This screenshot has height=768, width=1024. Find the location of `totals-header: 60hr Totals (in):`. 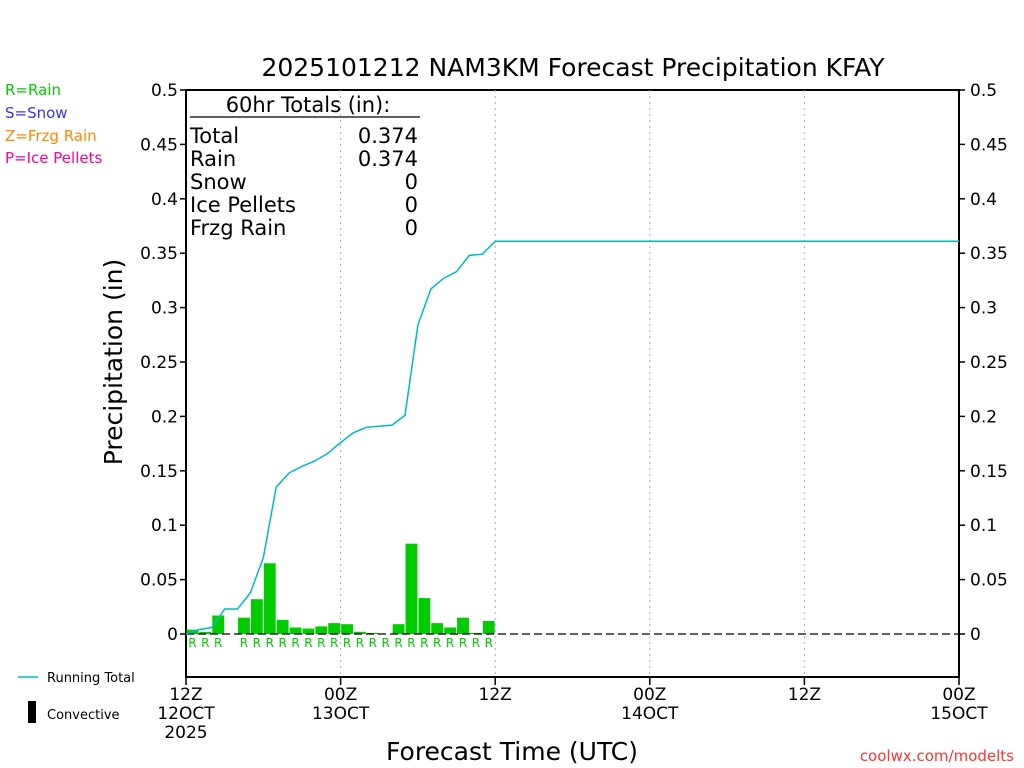

totals-header: 60hr Totals (in): is located at coordinates (308, 105).